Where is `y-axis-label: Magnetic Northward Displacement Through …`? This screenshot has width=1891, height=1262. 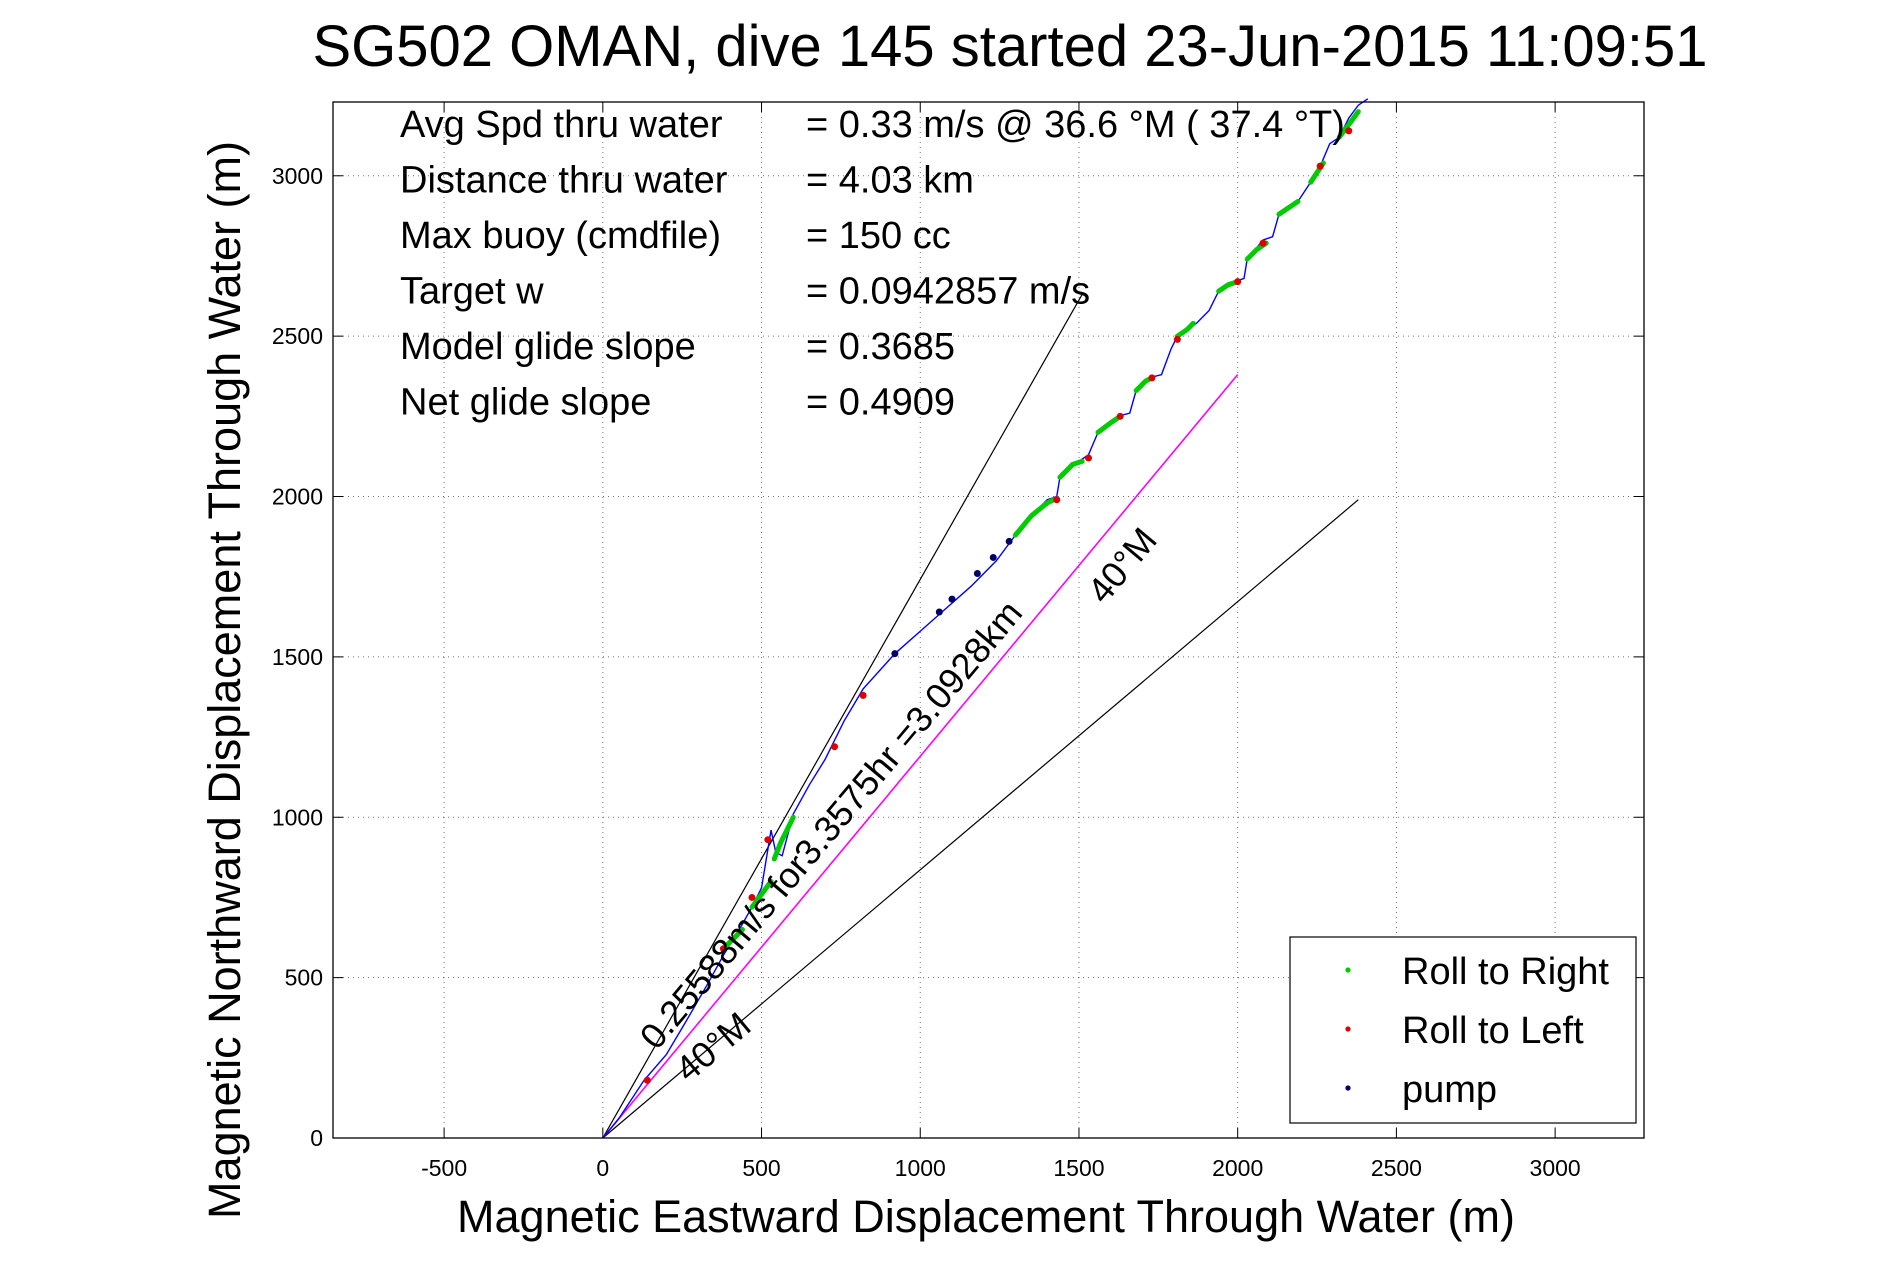 y-axis-label: Magnetic Northward Displacement Through … is located at coordinates (224, 680).